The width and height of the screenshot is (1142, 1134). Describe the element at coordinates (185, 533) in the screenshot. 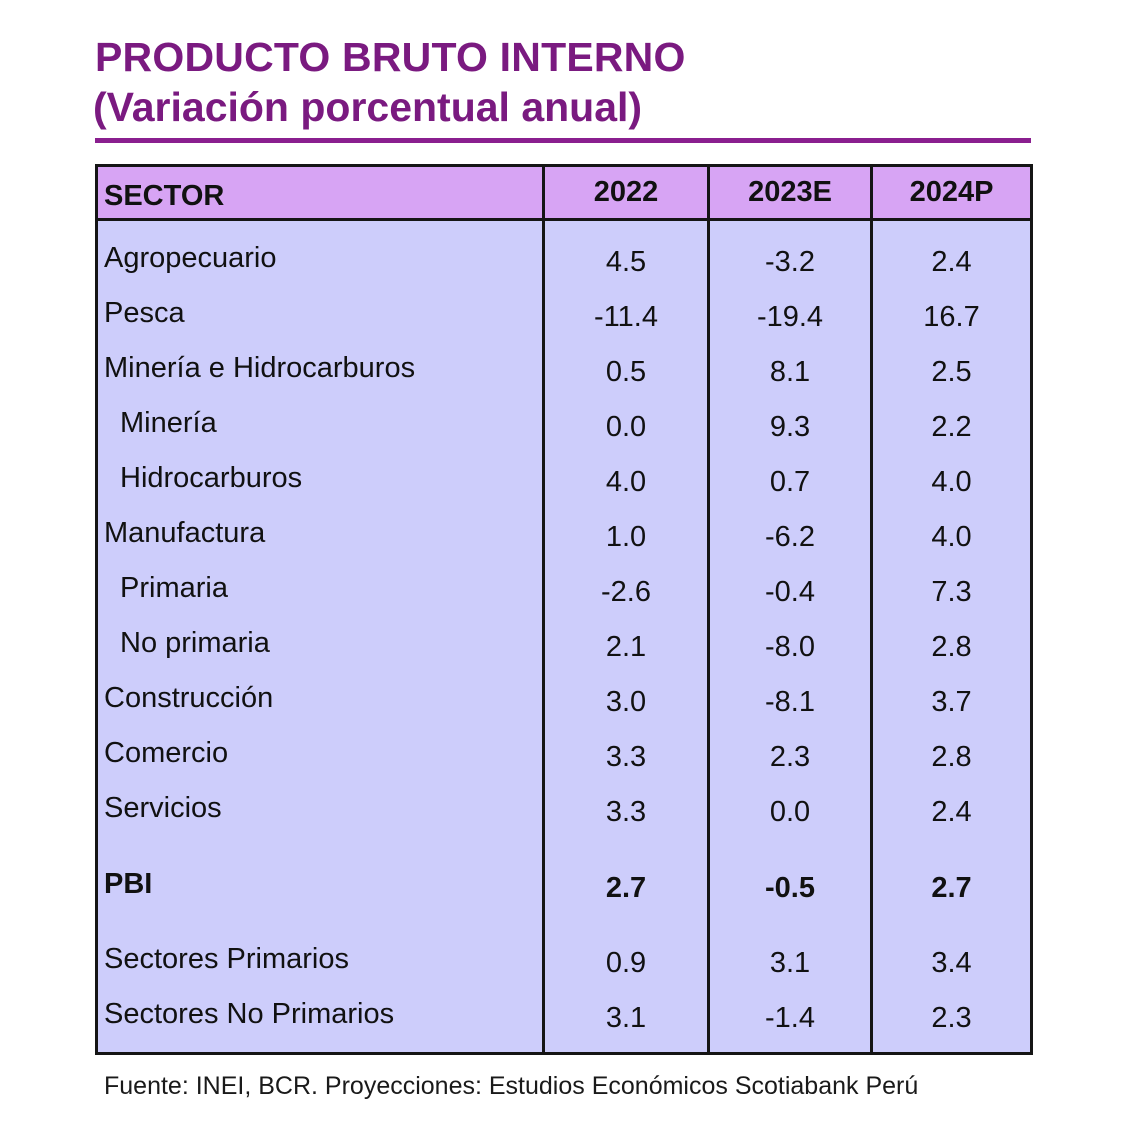

I see `row-label: Manufactura` at that location.